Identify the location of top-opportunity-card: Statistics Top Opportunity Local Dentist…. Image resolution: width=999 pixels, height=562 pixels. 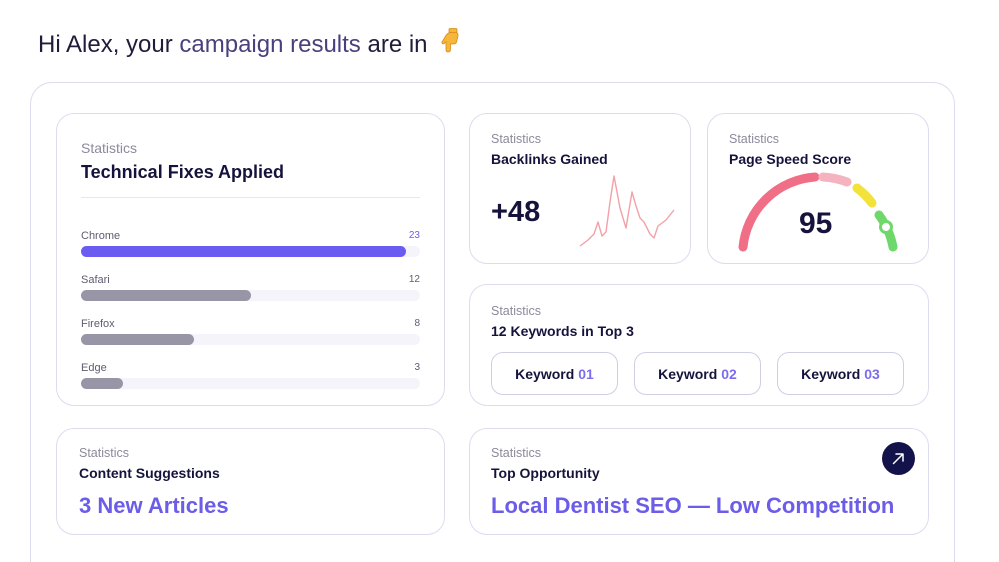
(699, 481).